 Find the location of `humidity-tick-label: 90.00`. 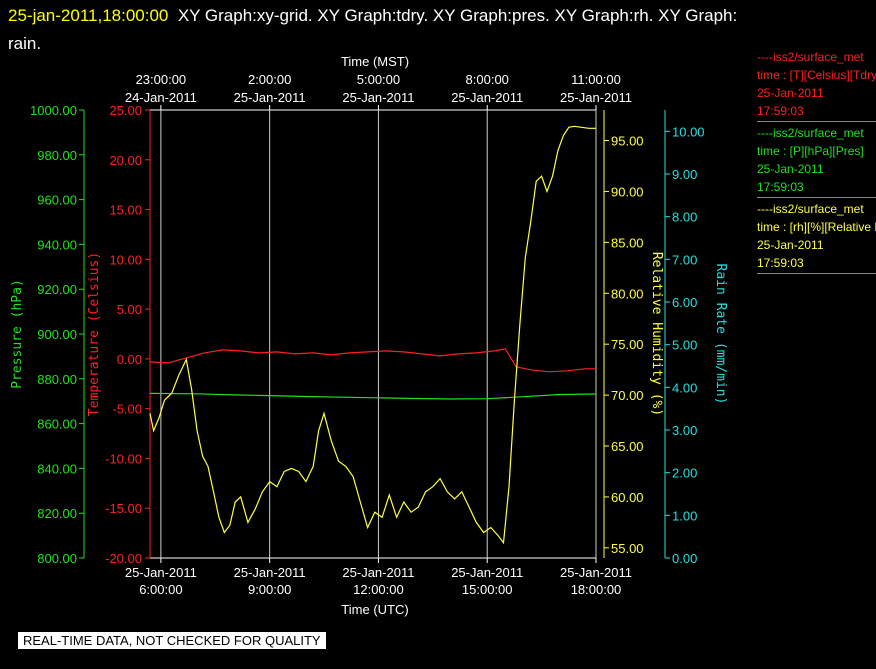

humidity-tick-label: 90.00 is located at coordinates (627, 191).